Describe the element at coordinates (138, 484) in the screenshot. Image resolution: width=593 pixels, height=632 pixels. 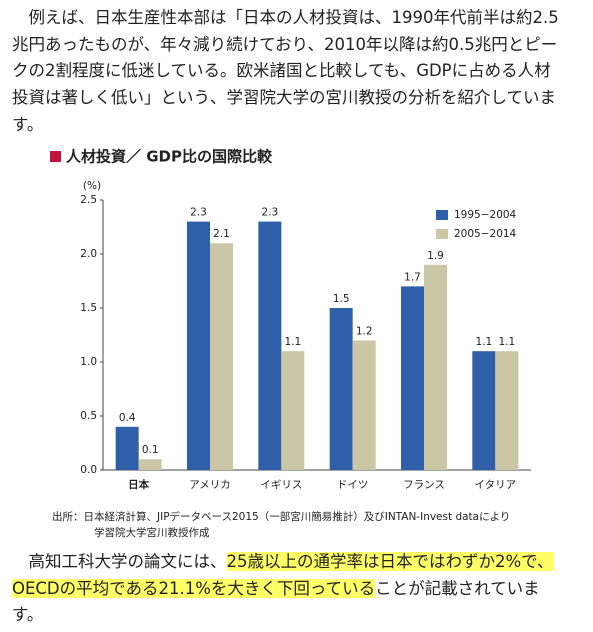
I see `x-tick-label: 日本` at that location.